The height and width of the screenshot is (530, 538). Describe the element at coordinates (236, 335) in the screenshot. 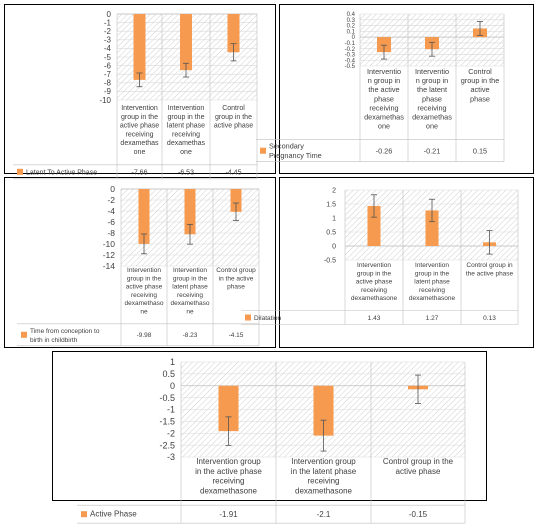

I see `data-table-value: -4.15` at that location.